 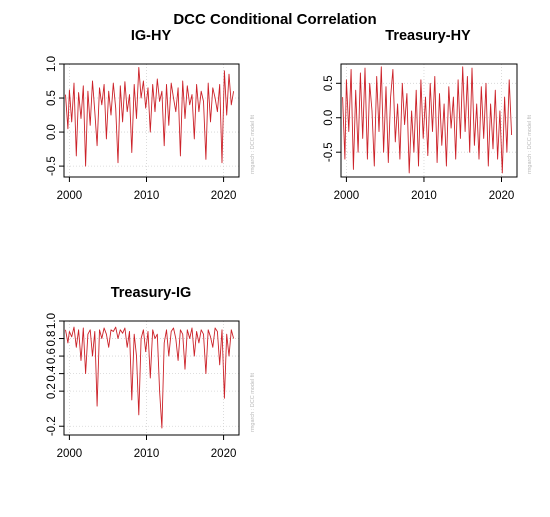 What do you see at coordinates (151, 36) in the screenshot?
I see `panel-title: IG-HY` at bounding box center [151, 36].